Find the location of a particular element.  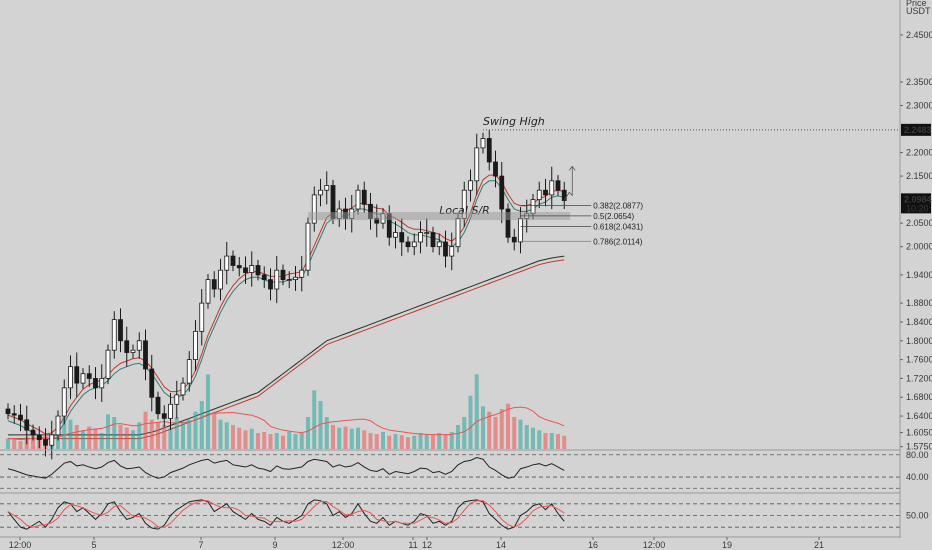

price-tick-label: 1.8800 is located at coordinates (919, 303).